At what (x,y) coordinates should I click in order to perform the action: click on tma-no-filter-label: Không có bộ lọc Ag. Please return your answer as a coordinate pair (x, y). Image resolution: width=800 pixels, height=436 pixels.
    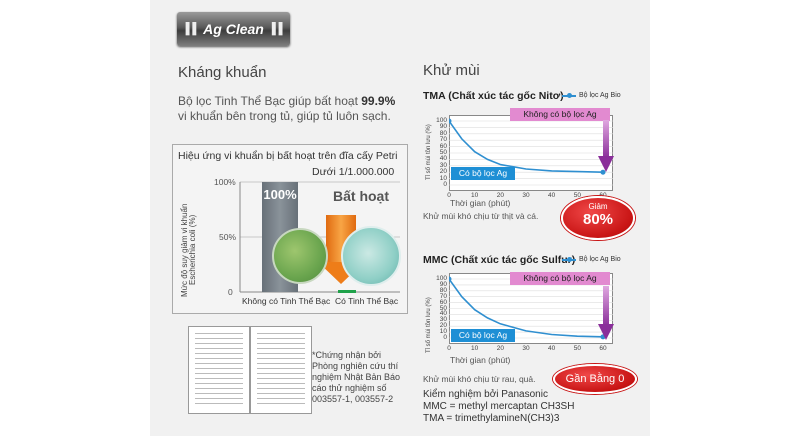
    Looking at the image, I should click on (560, 114).